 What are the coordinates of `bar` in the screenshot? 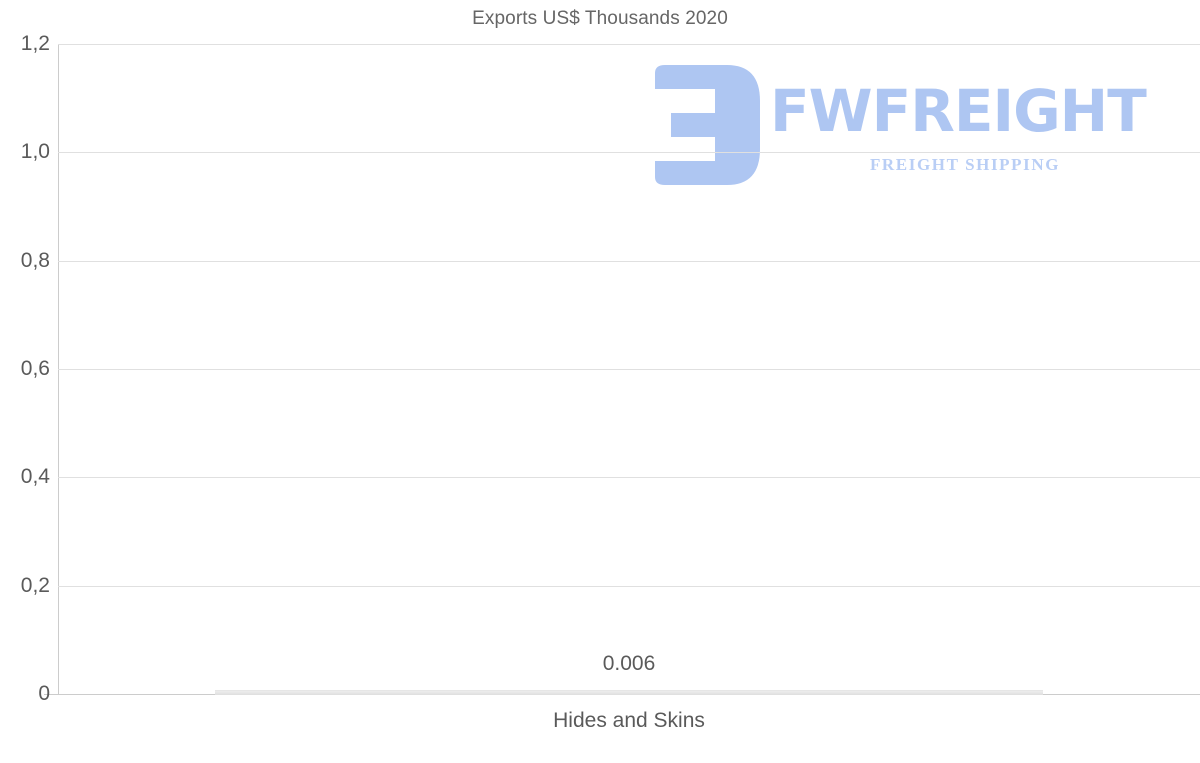 It's located at (629, 692).